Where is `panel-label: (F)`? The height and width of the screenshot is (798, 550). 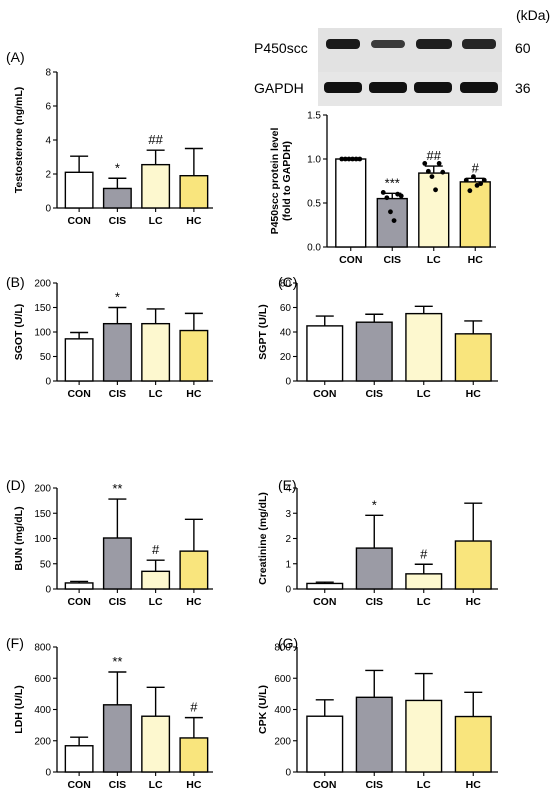
panel-label: (F) is located at coordinates (15, 643).